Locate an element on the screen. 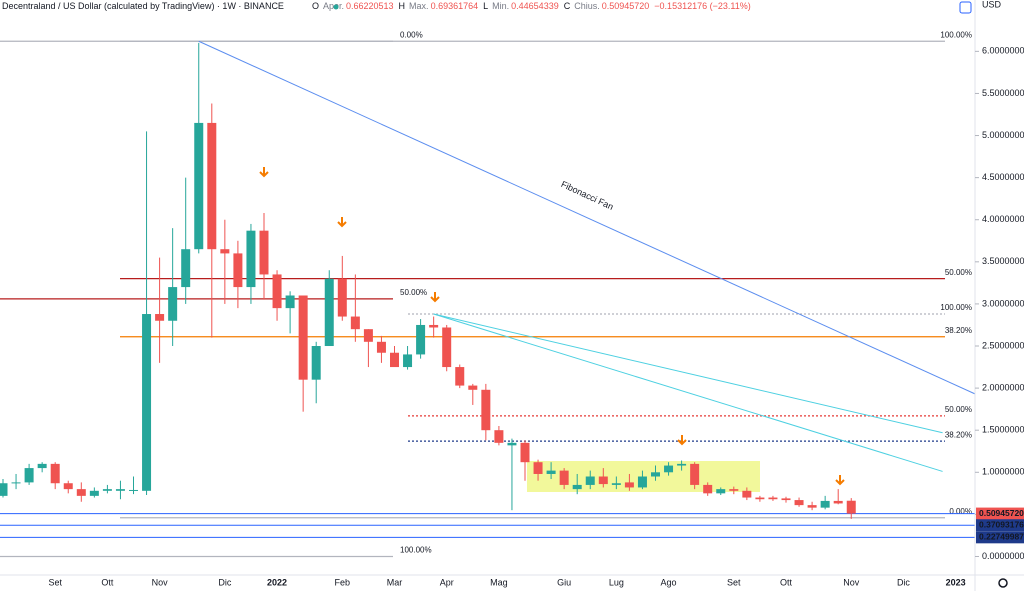 This screenshot has height=591, width=1024. y-tick-label: 2.50000000 is located at coordinates (1003, 345).